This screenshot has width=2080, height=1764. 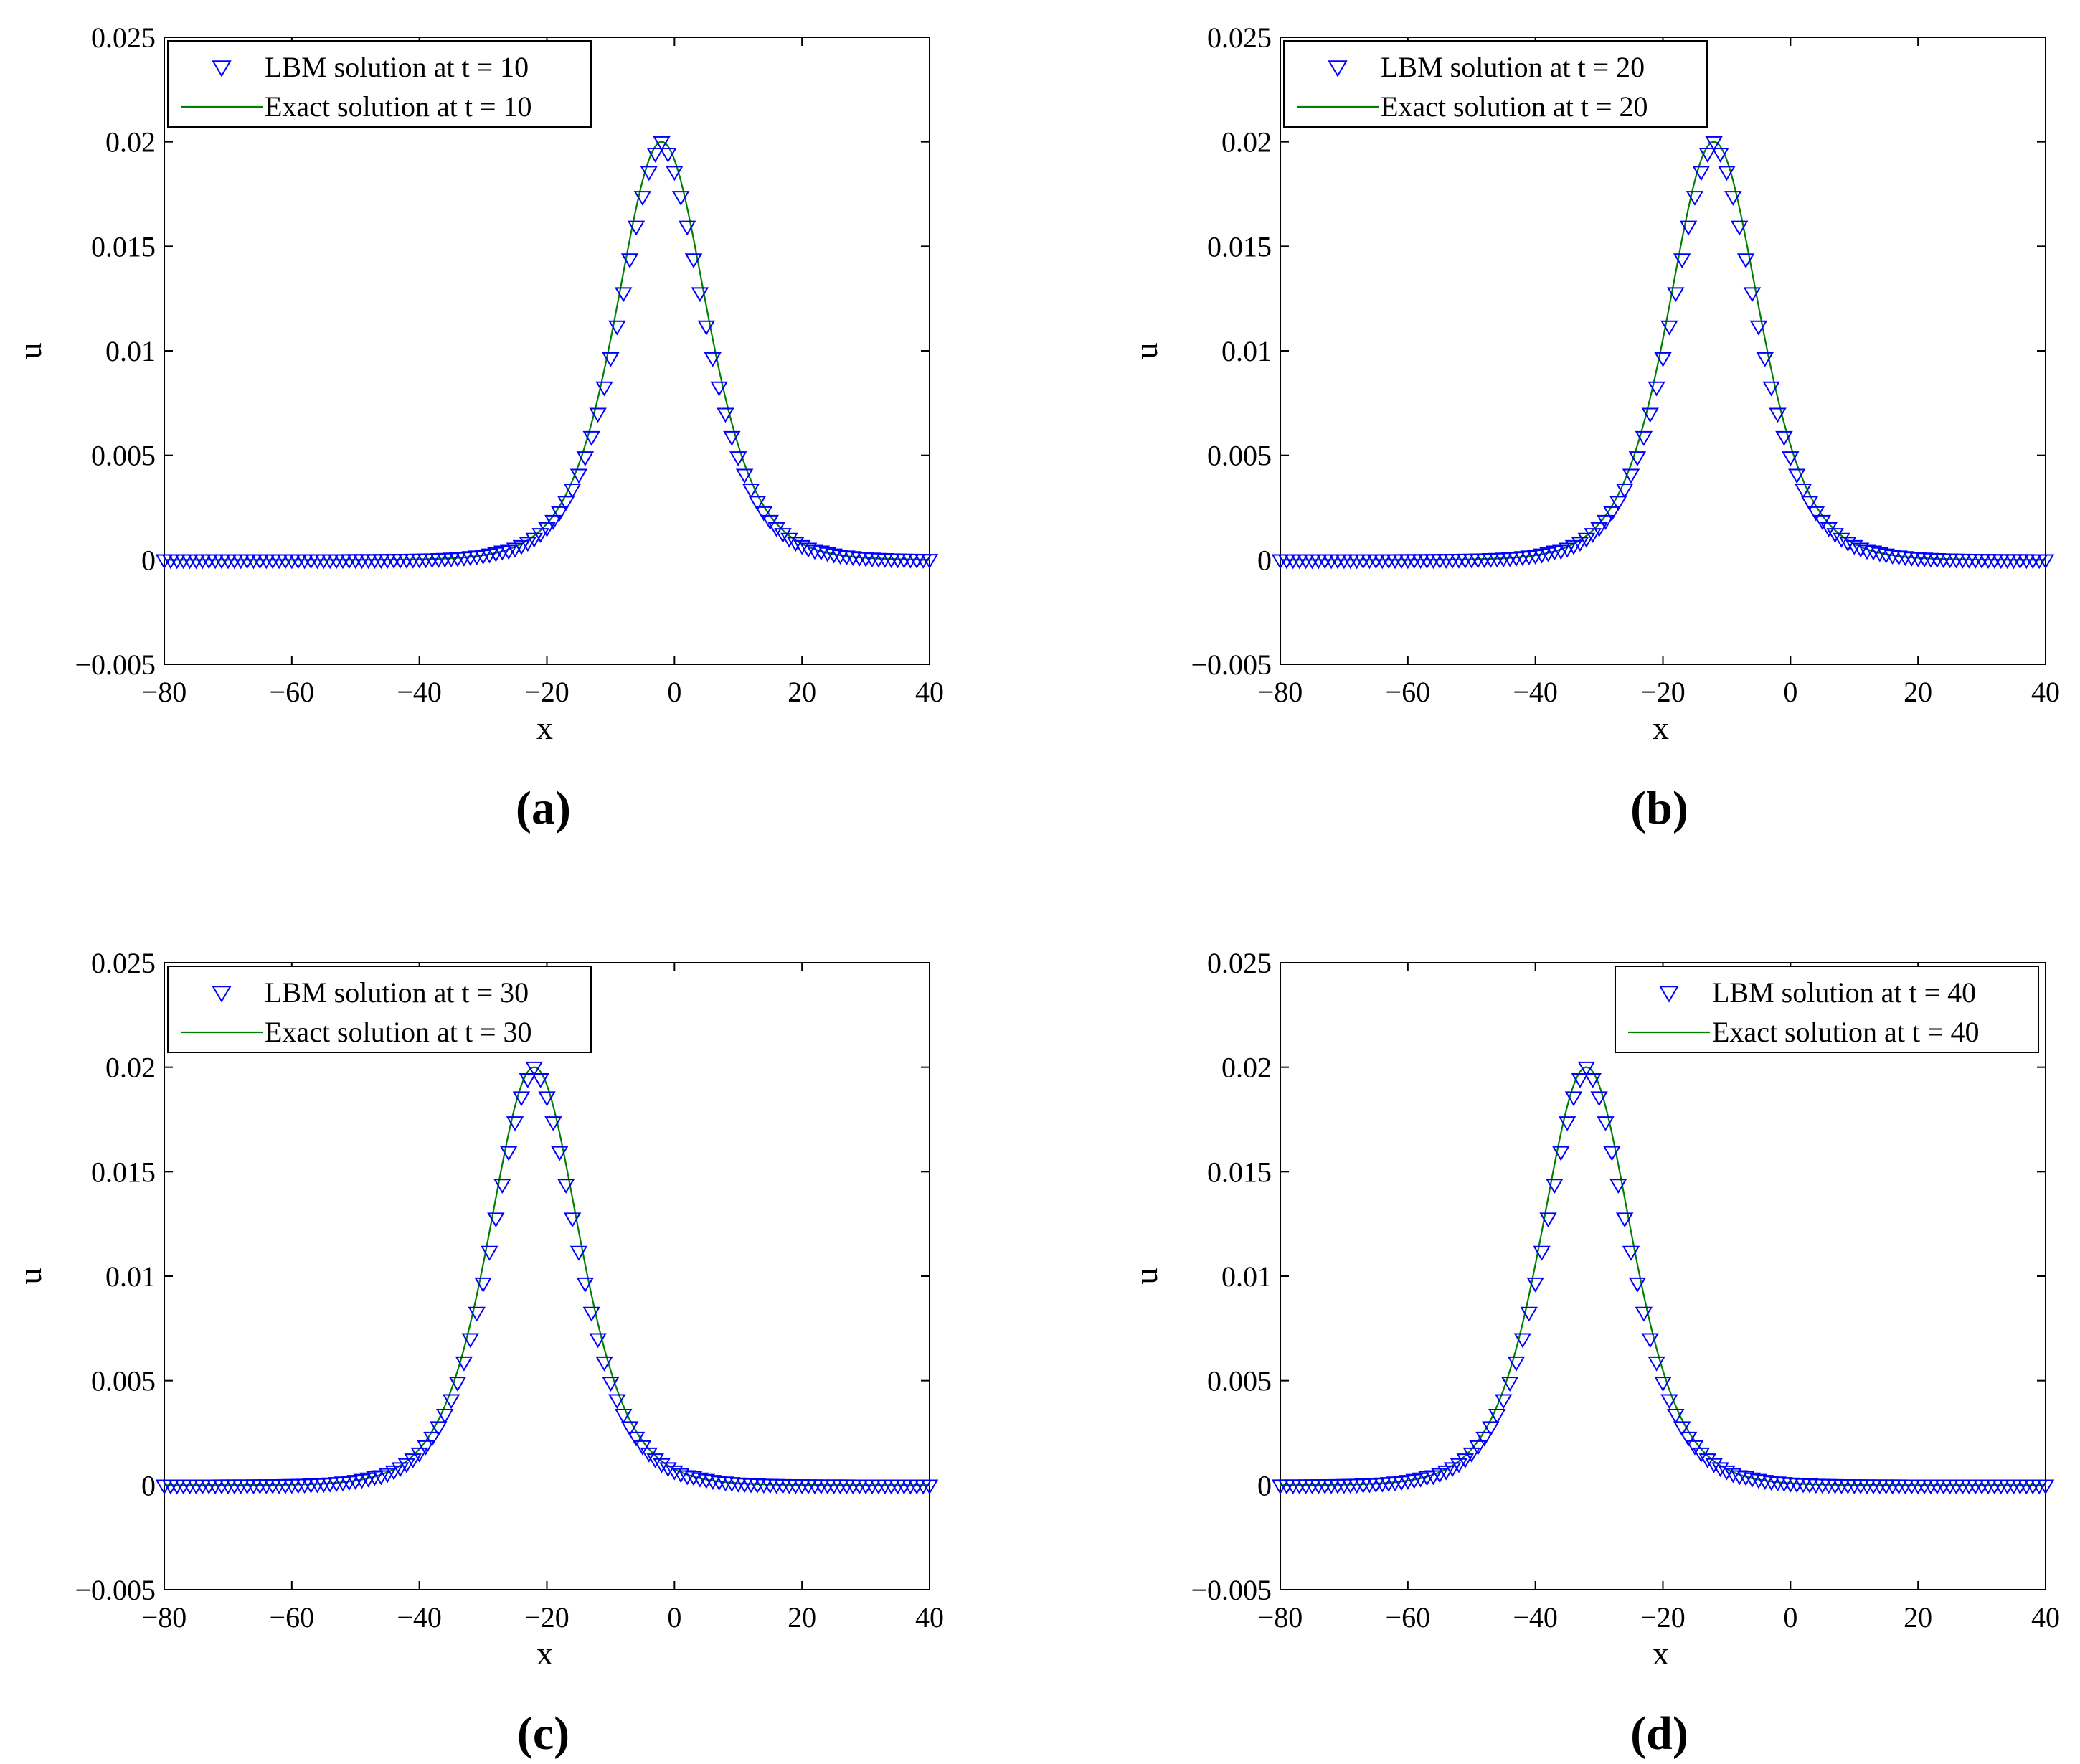 What do you see at coordinates (1239, 246) in the screenshot?
I see `y-tick-label: 0.015` at bounding box center [1239, 246].